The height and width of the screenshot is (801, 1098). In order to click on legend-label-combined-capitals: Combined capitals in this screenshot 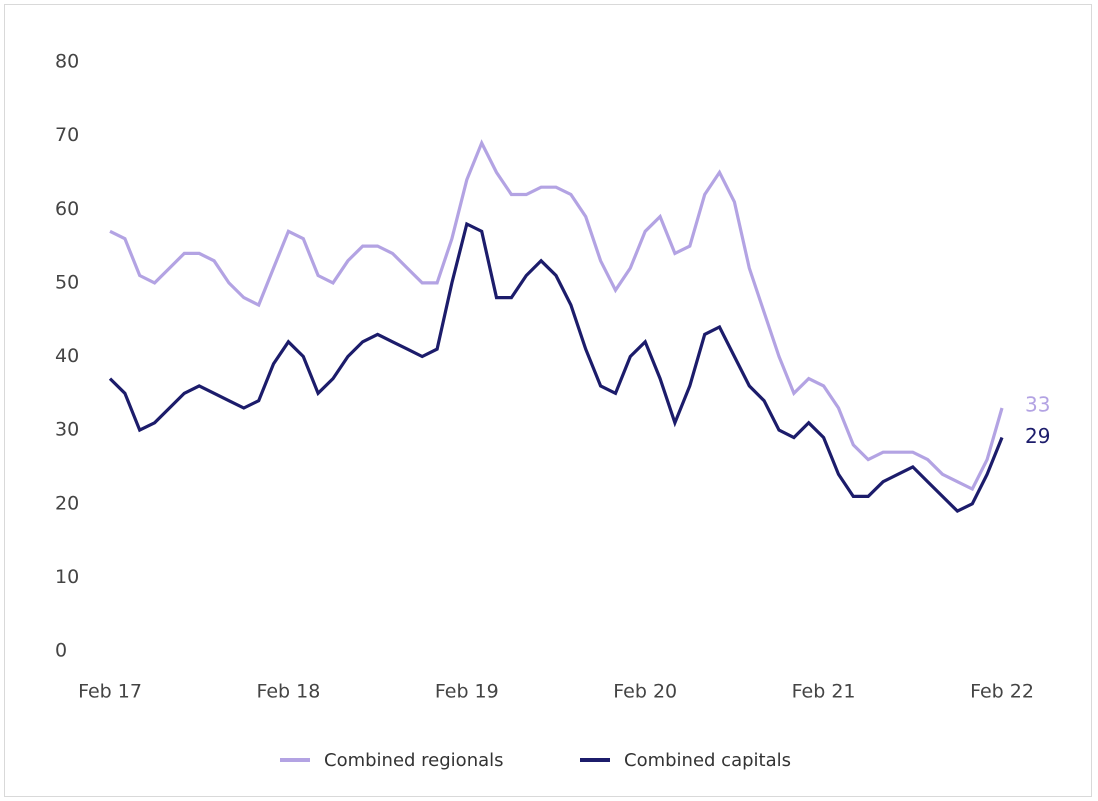, I will do `click(707, 760)`.